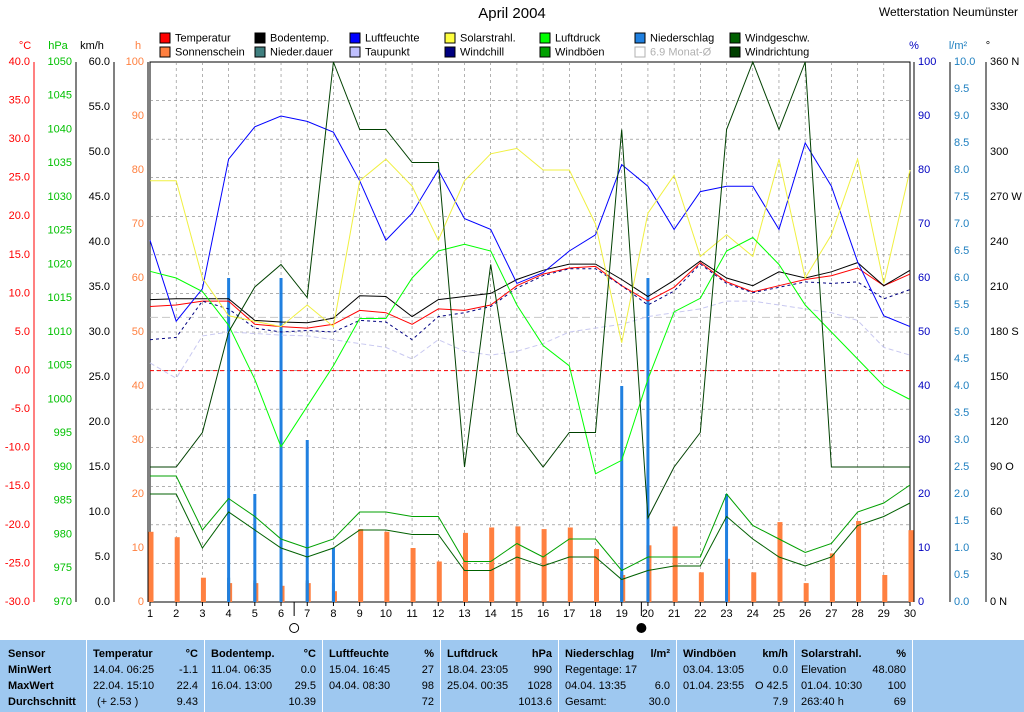 This screenshot has width=1024, height=712. I want to click on stats-solar-unit: %, so click(901, 654).